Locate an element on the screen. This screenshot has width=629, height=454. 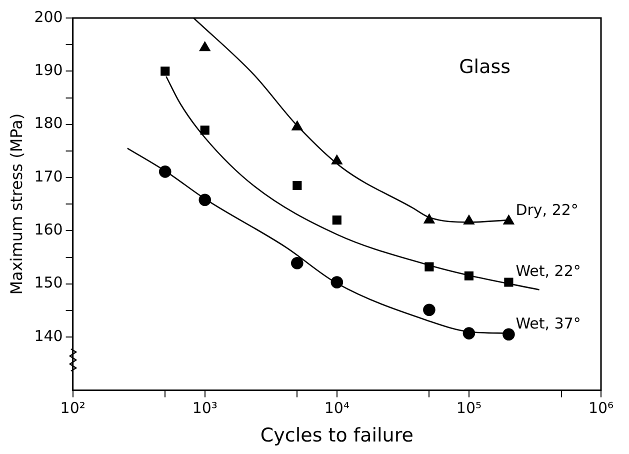
annotation: Glass is located at coordinates (485, 67).